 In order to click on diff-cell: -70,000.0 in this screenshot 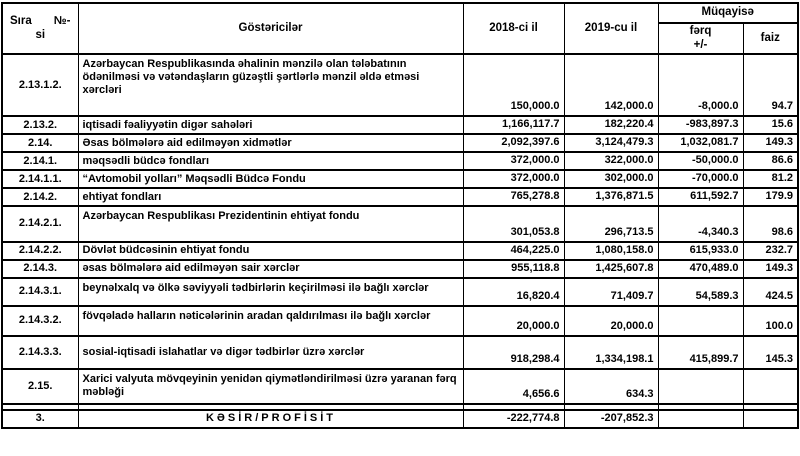, I will do `click(700, 179)`.